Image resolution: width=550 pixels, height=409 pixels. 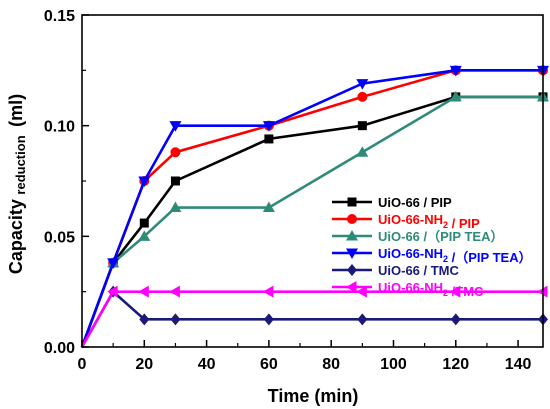 What do you see at coordinates (393, 364) in the screenshot?
I see `x-tick-label: 100` at bounding box center [393, 364].